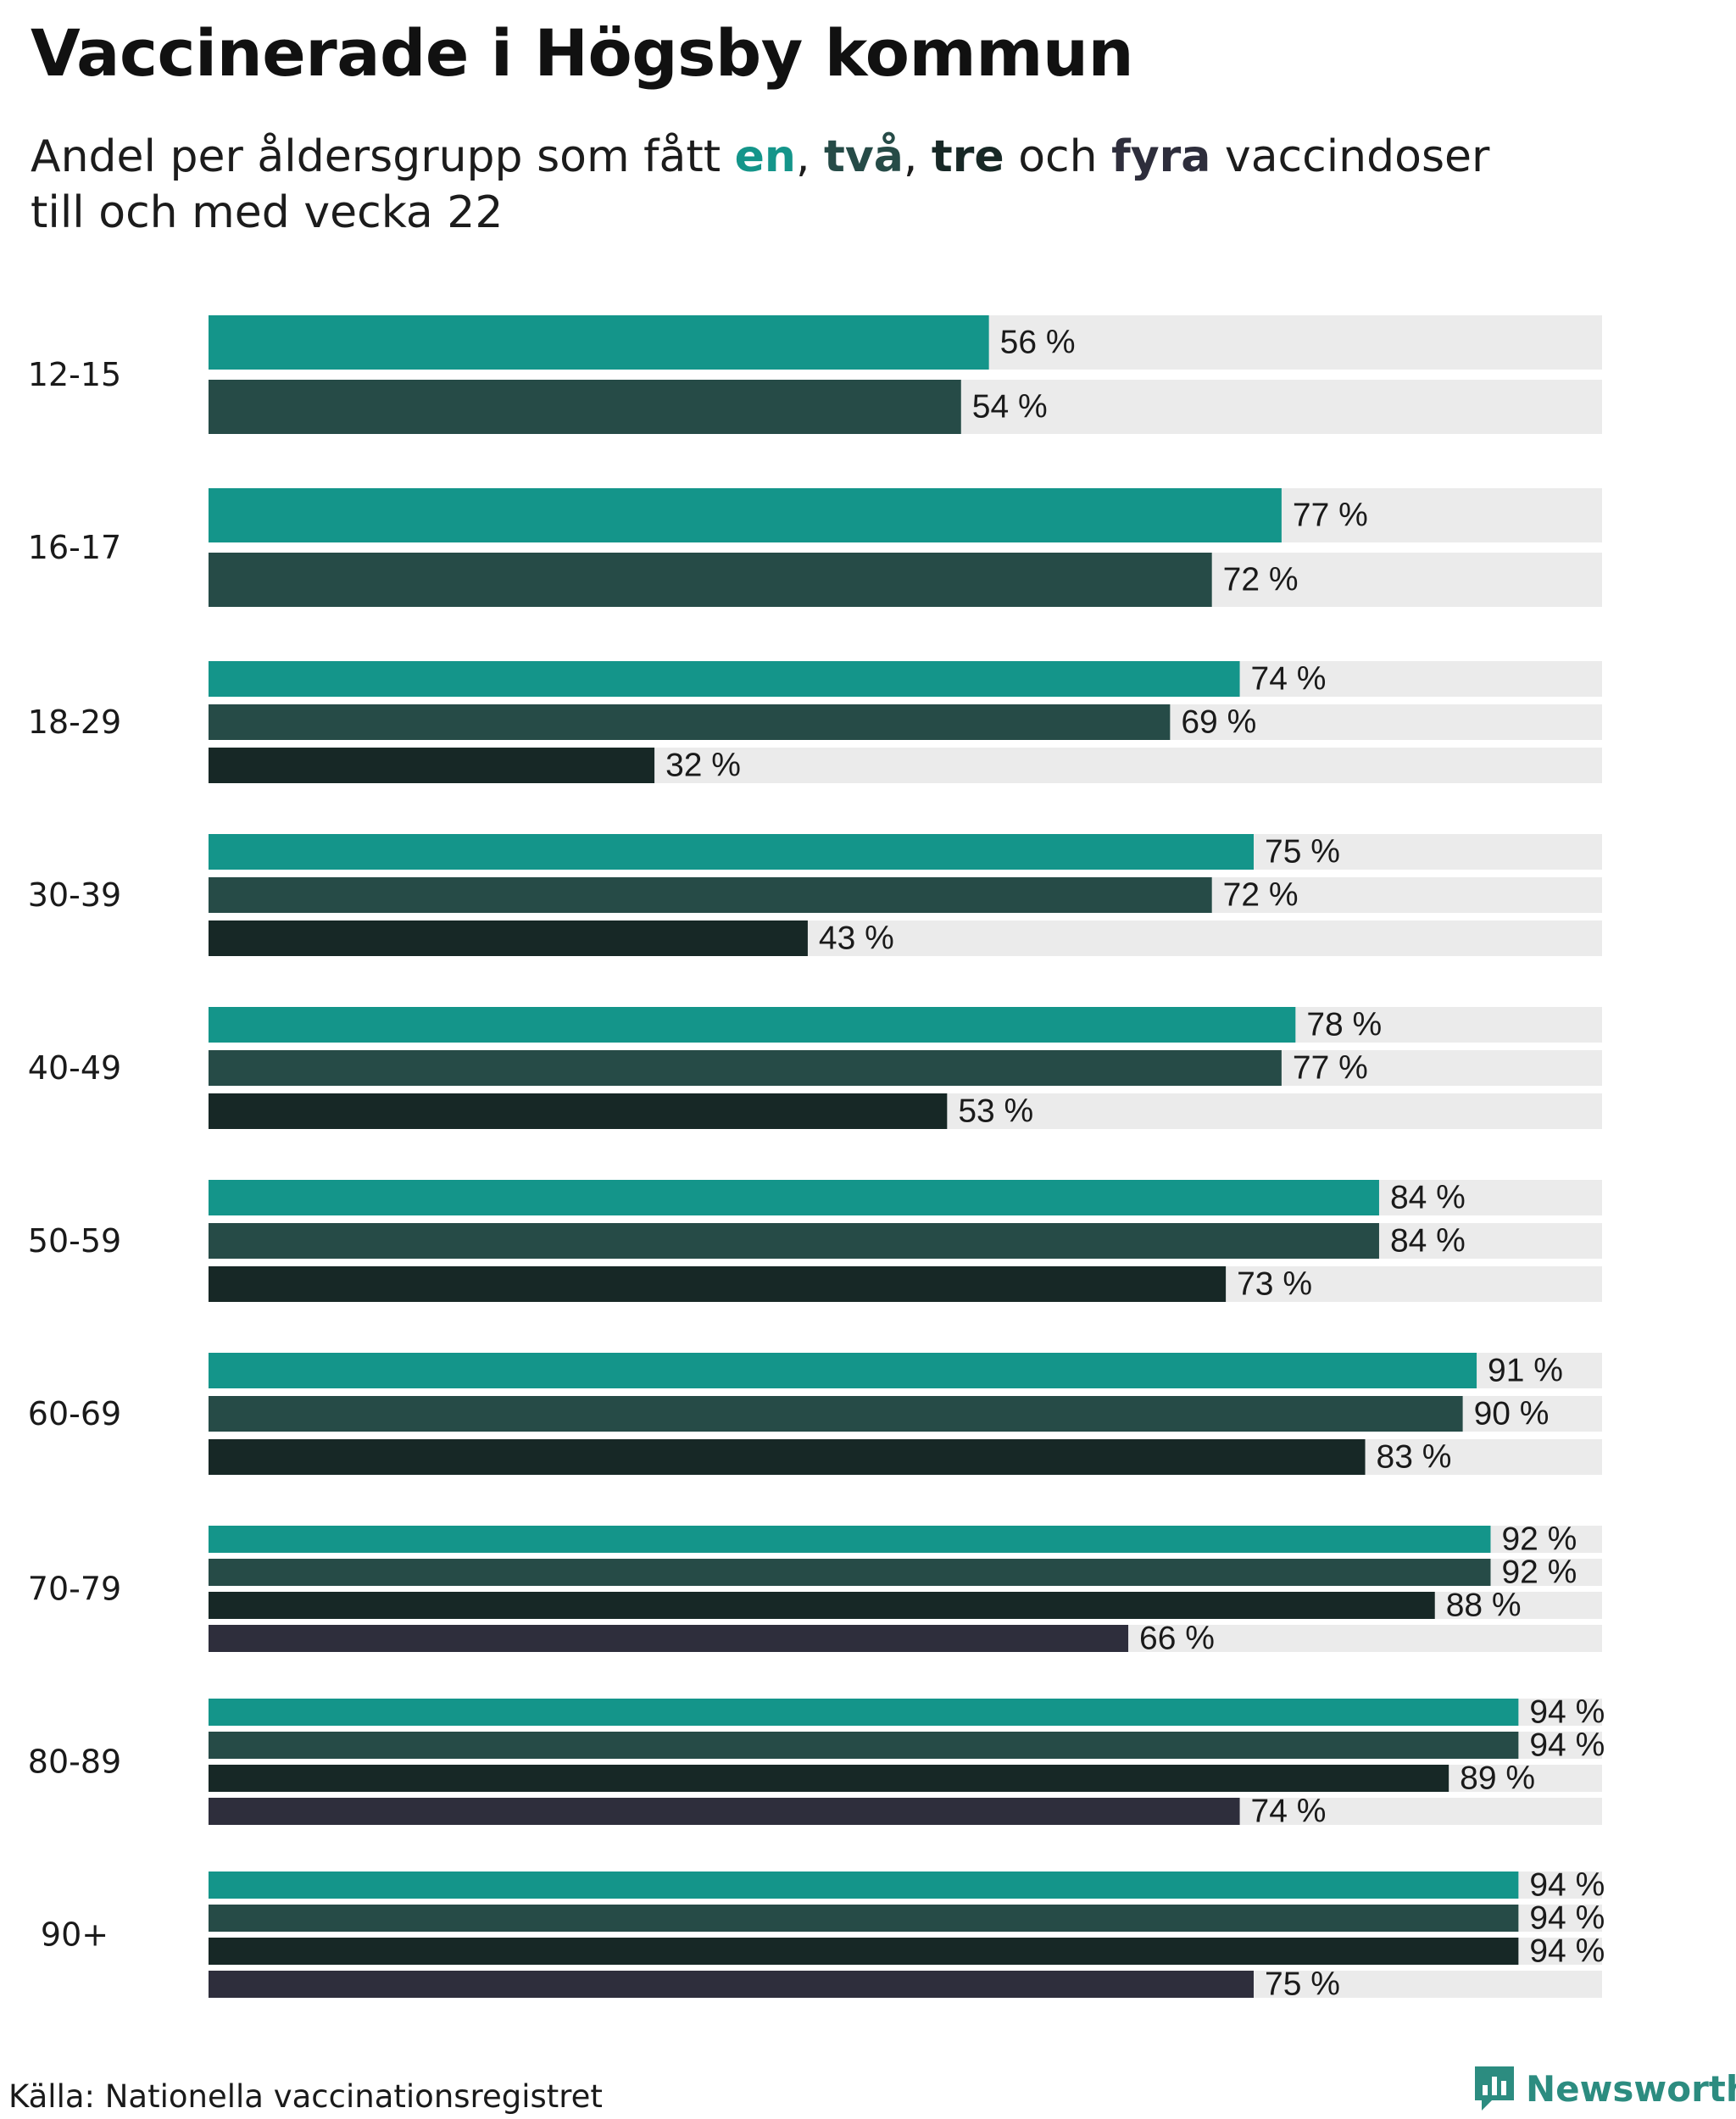 The height and width of the screenshot is (2119, 1736). What do you see at coordinates (1525, 1371) in the screenshot?
I see `data-label: 91 %` at bounding box center [1525, 1371].